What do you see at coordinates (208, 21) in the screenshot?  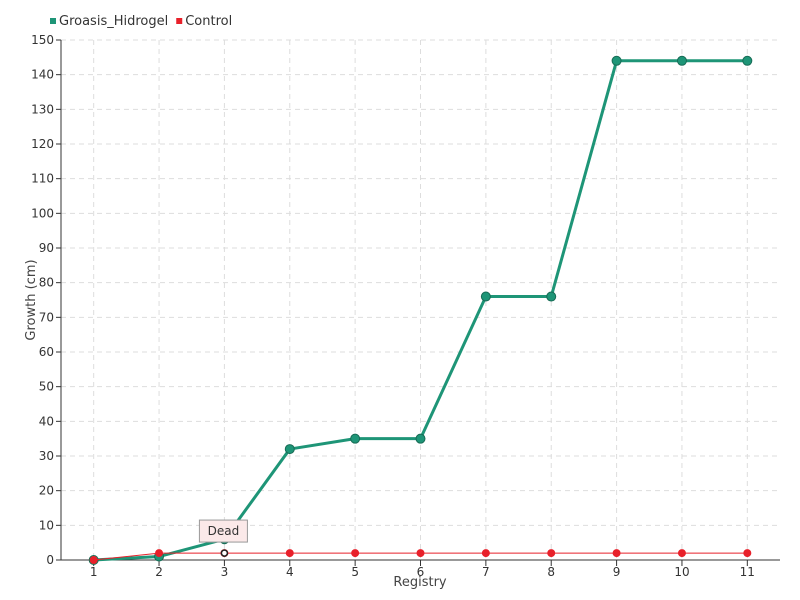 I see `legend-label: Control` at bounding box center [208, 21].